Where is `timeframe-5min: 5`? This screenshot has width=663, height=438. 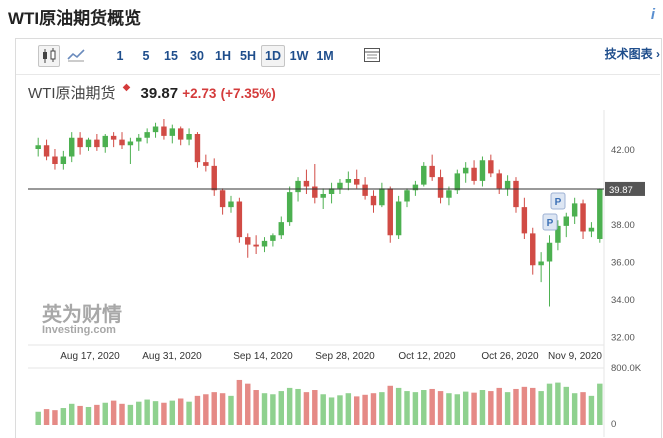 timeframe-5min: 5 is located at coordinates (146, 56).